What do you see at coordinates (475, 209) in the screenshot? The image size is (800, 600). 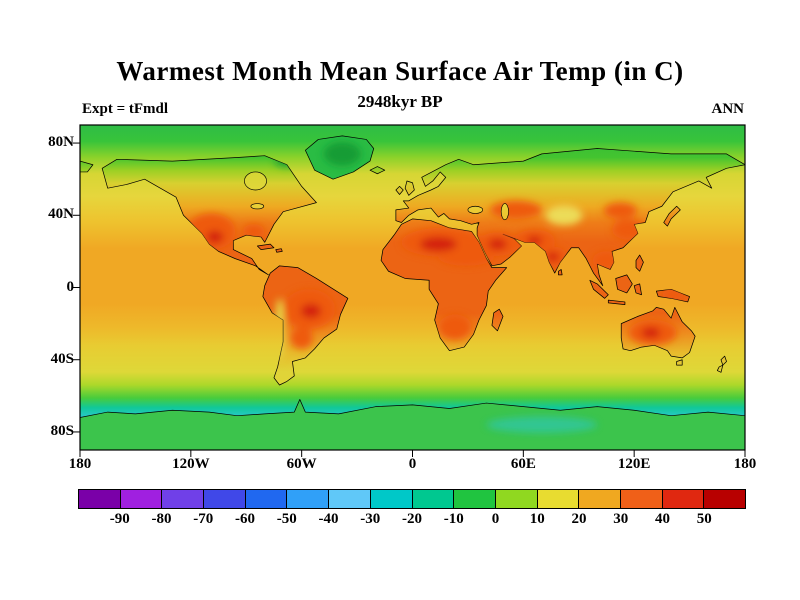 I see `black-sea` at bounding box center [475, 209].